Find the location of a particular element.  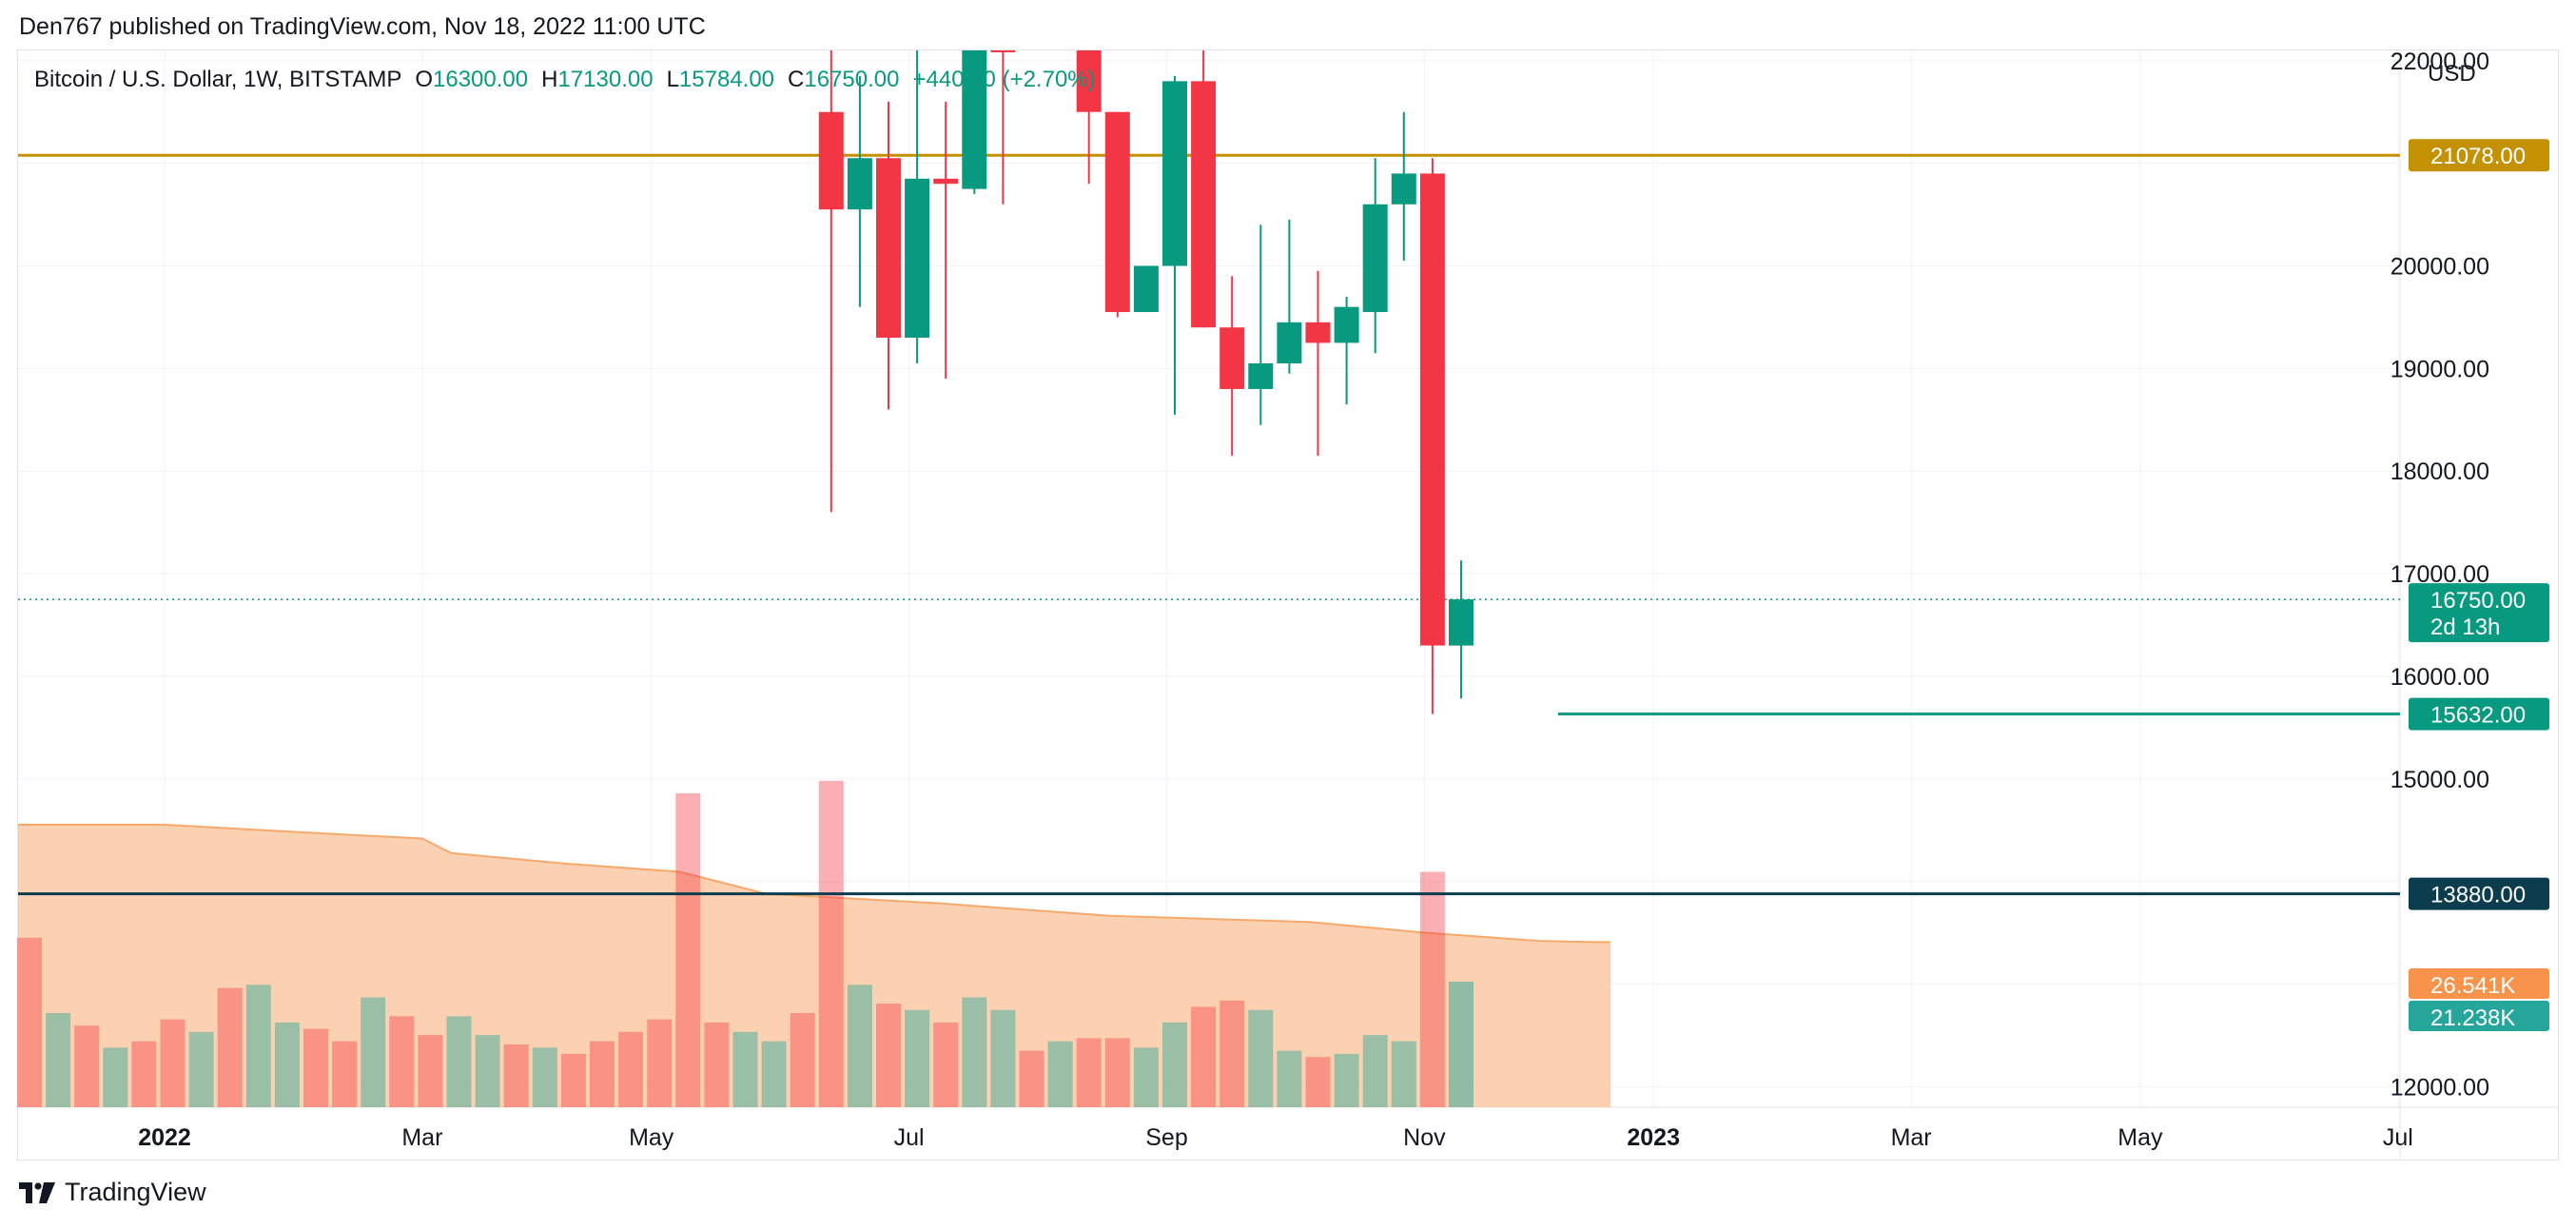

volume-label-tag-text: 26.541K is located at coordinates (2473, 986).